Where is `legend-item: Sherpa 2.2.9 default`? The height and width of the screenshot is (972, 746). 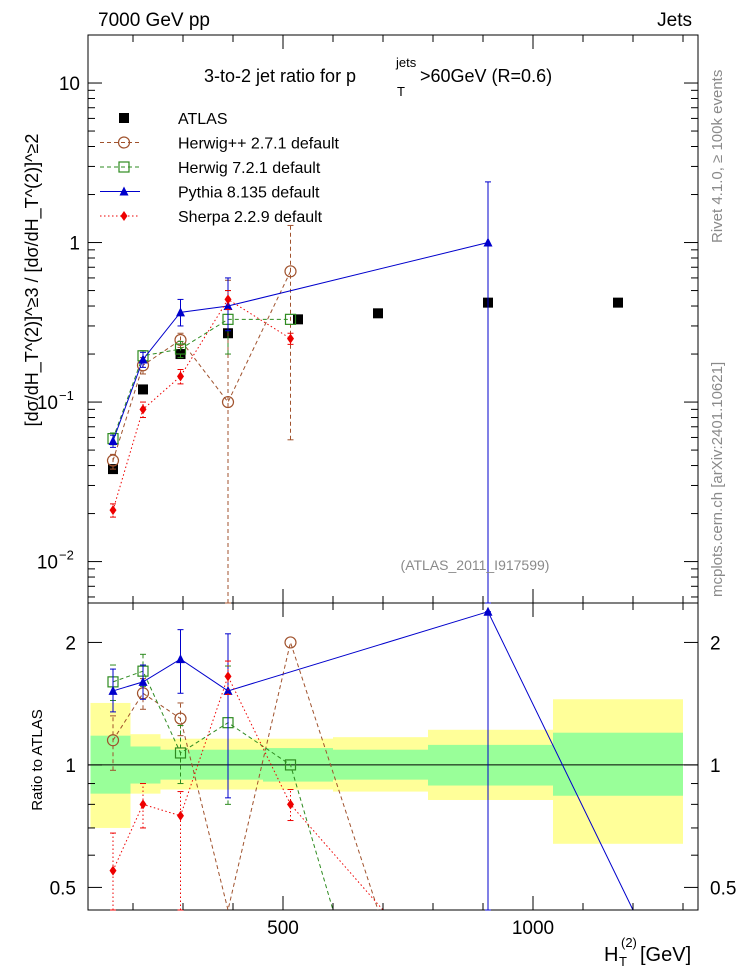 legend-item: Sherpa 2.2.9 default is located at coordinates (211, 217).